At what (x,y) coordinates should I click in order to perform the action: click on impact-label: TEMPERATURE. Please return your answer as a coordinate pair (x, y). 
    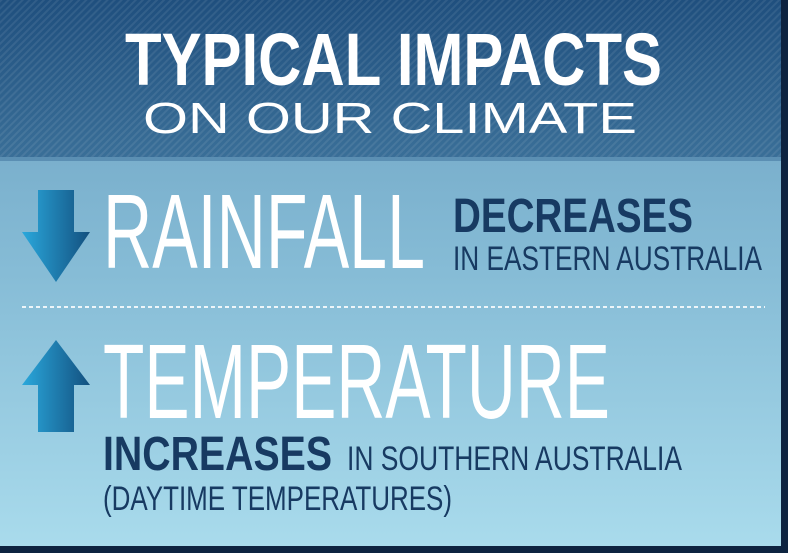
    Looking at the image, I should click on (356, 382).